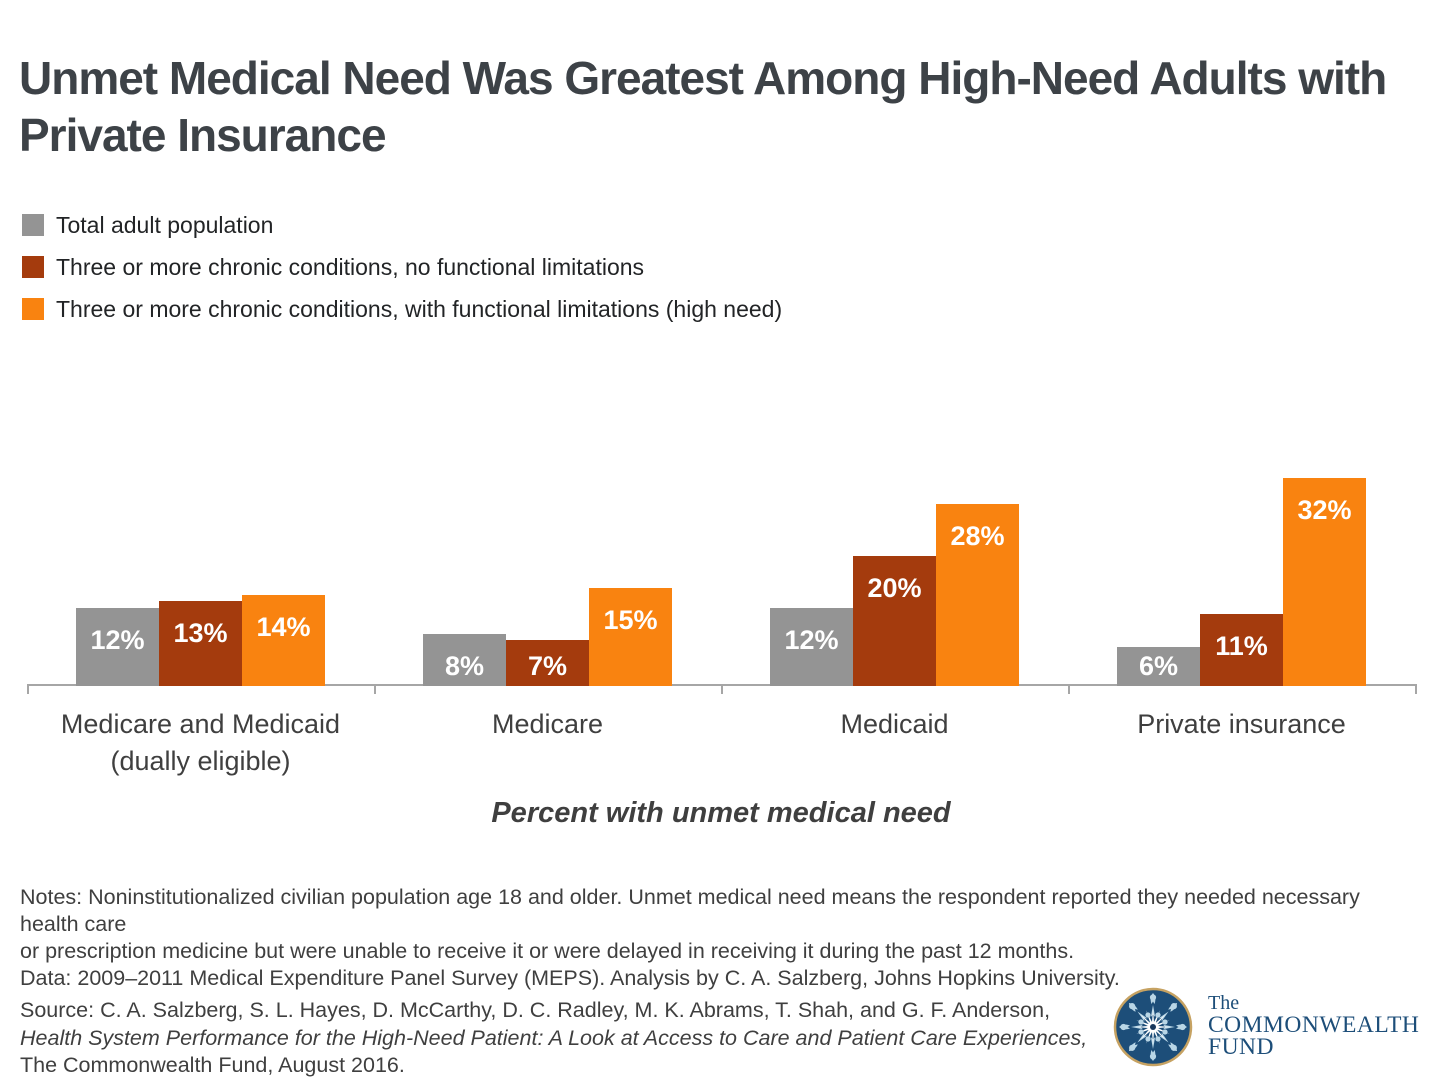  What do you see at coordinates (894, 588) in the screenshot?
I see `bar-value-label: 20%` at bounding box center [894, 588].